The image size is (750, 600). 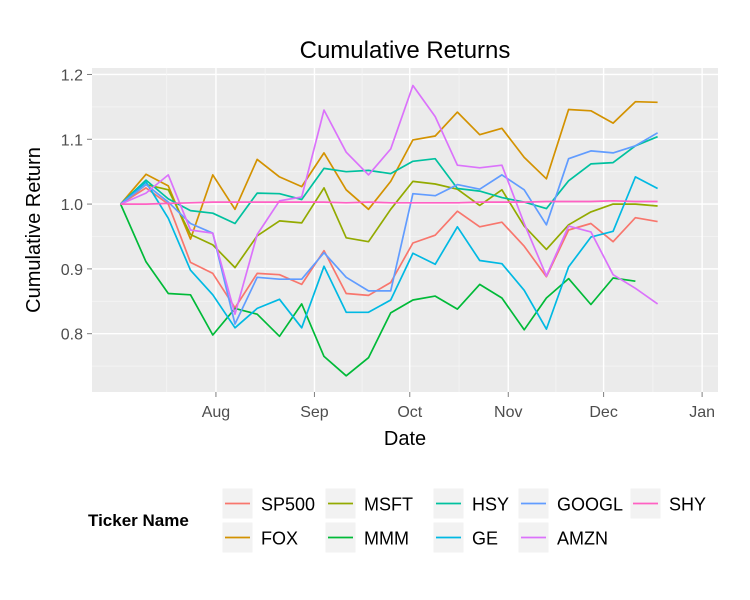 What do you see at coordinates (490, 505) in the screenshot?
I see `legend-label-hsy: HSY` at bounding box center [490, 505].